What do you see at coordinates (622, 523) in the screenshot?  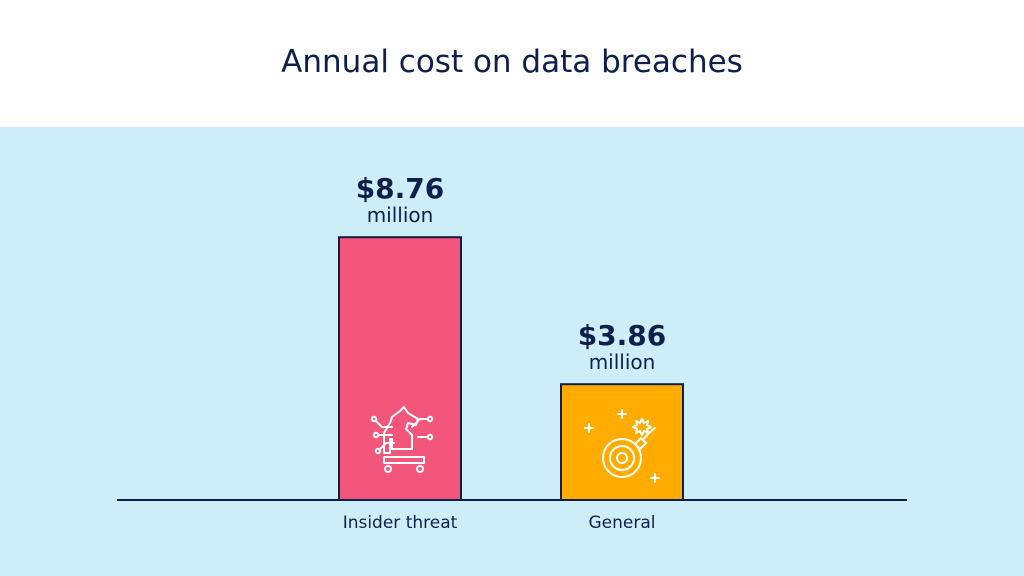 I see `x-tick-label: General` at bounding box center [622, 523].